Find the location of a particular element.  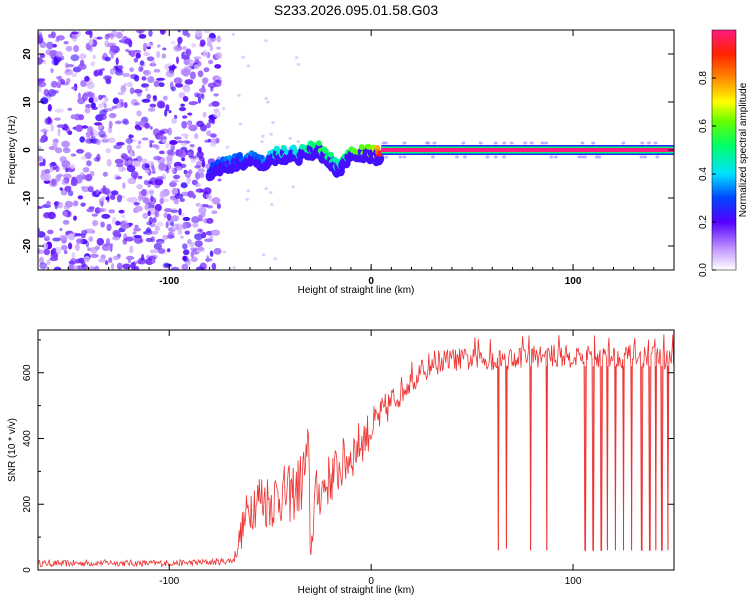

signal-blob is located at coordinates (330, 154).